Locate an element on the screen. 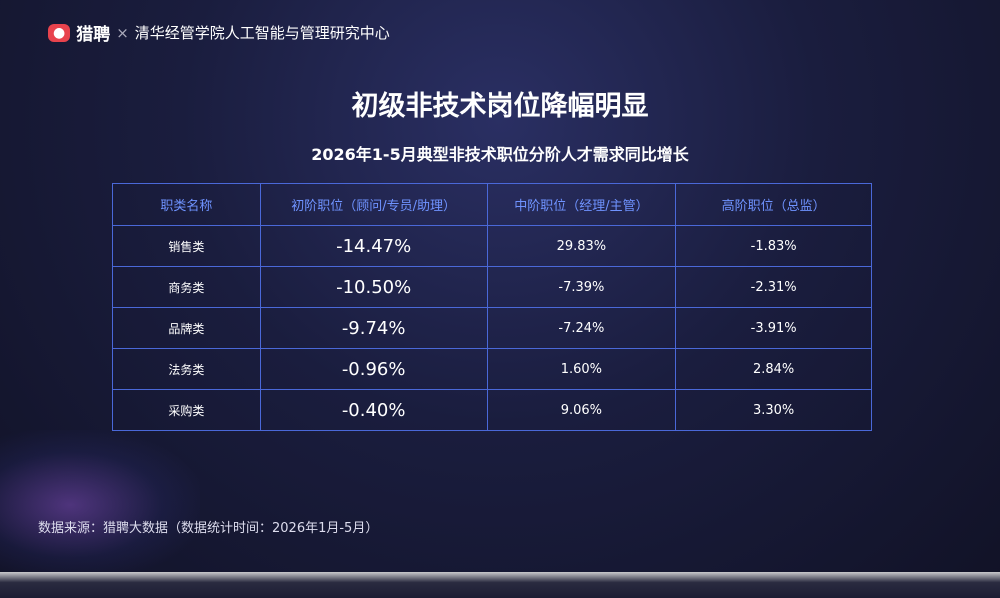 The image size is (1000, 598). table-row: 商务类 -10.50% -7.39% -2.31% is located at coordinates (492, 287).